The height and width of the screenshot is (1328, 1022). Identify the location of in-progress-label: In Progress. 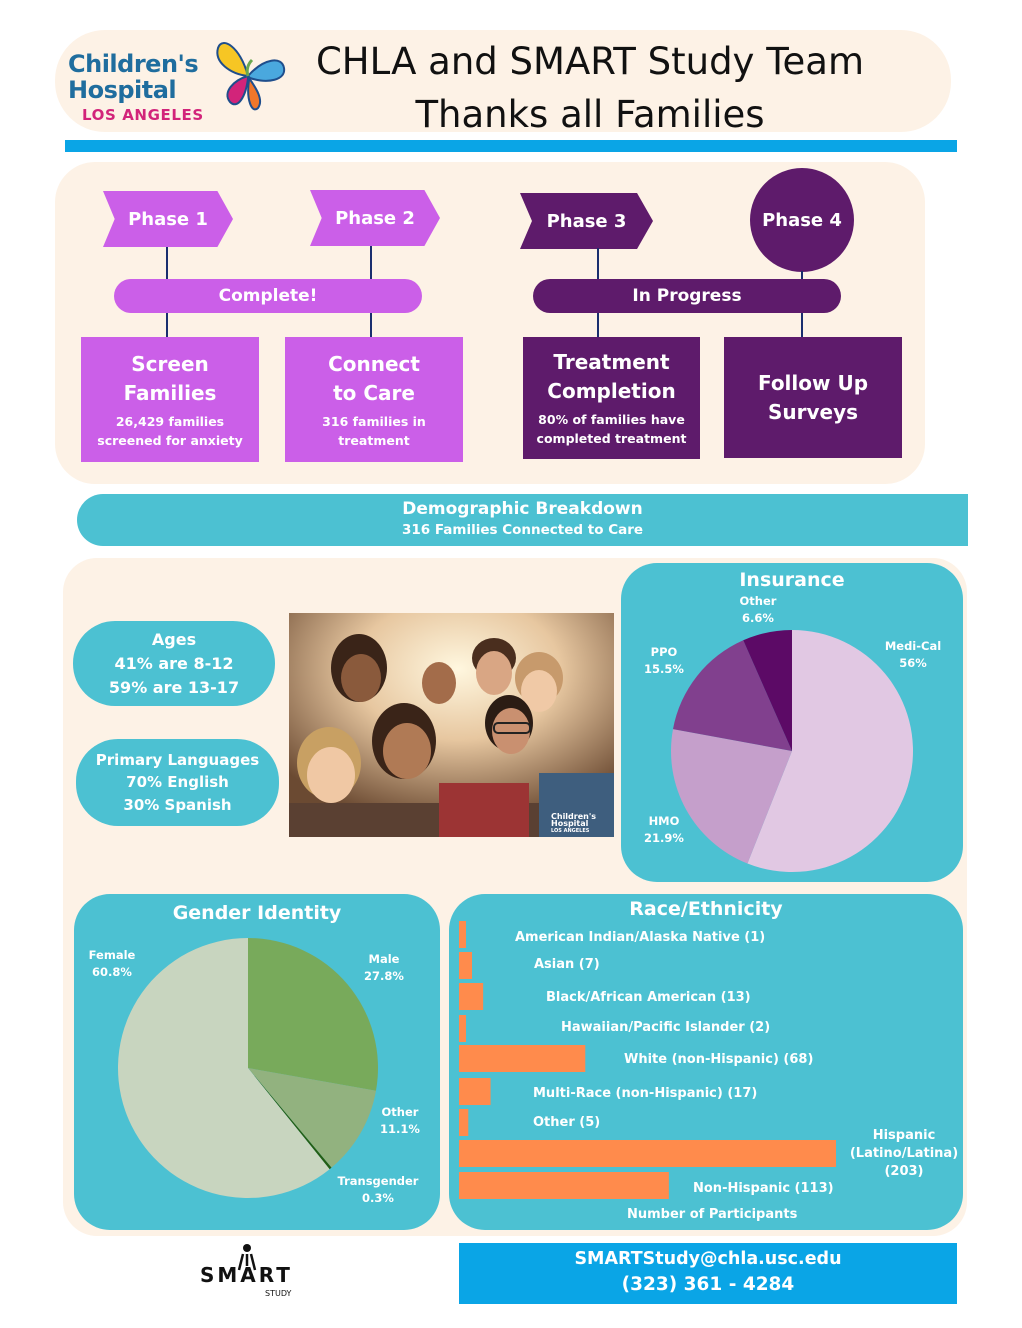
(687, 296).